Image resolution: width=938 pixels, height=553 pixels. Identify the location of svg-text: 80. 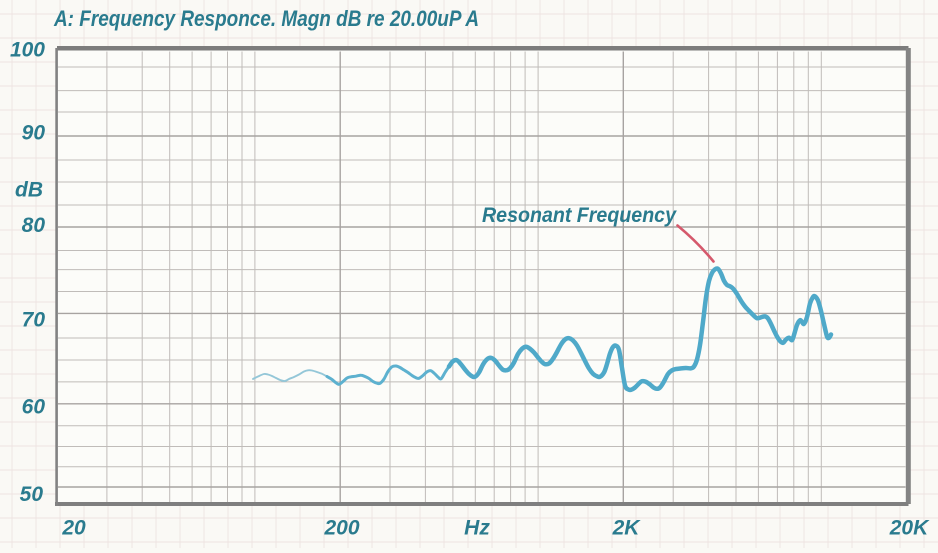
(34, 225).